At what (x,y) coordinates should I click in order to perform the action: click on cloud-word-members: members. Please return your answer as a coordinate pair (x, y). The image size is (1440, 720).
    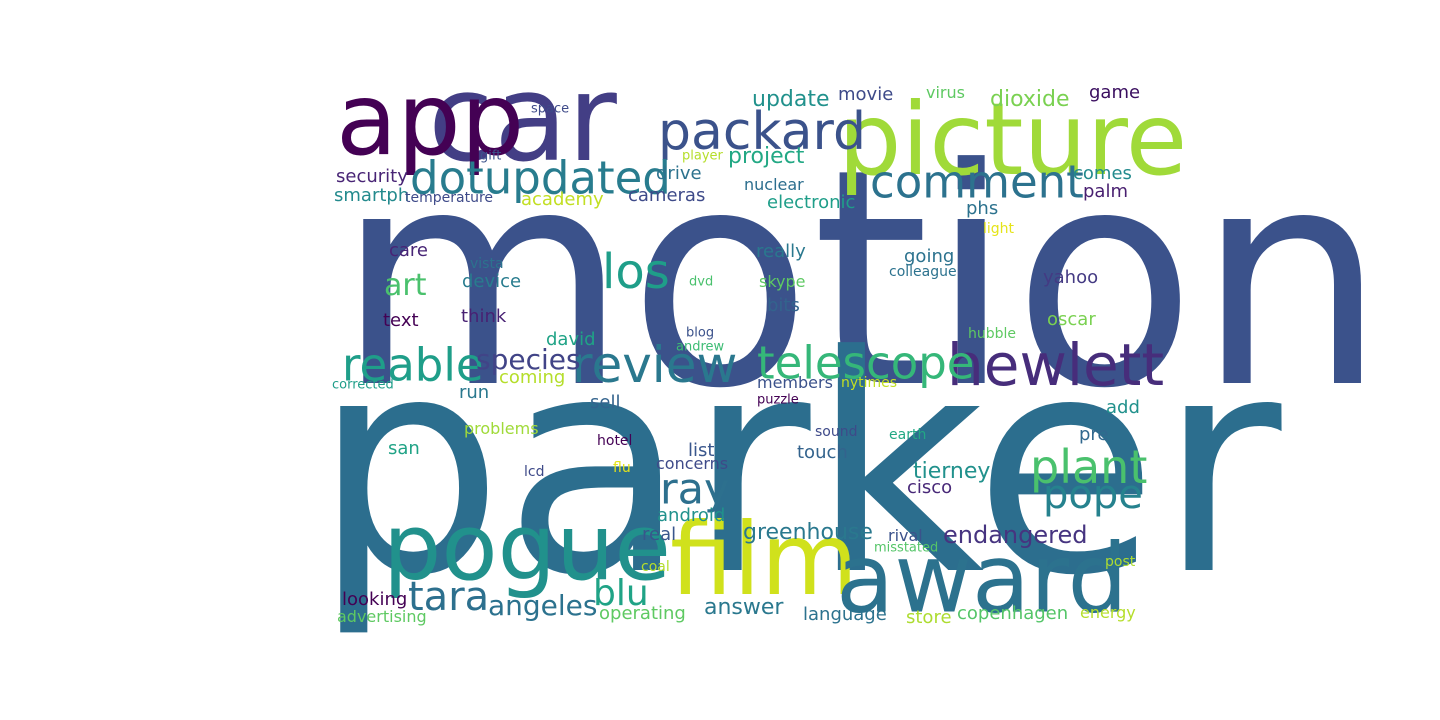
    Looking at the image, I should click on (795, 382).